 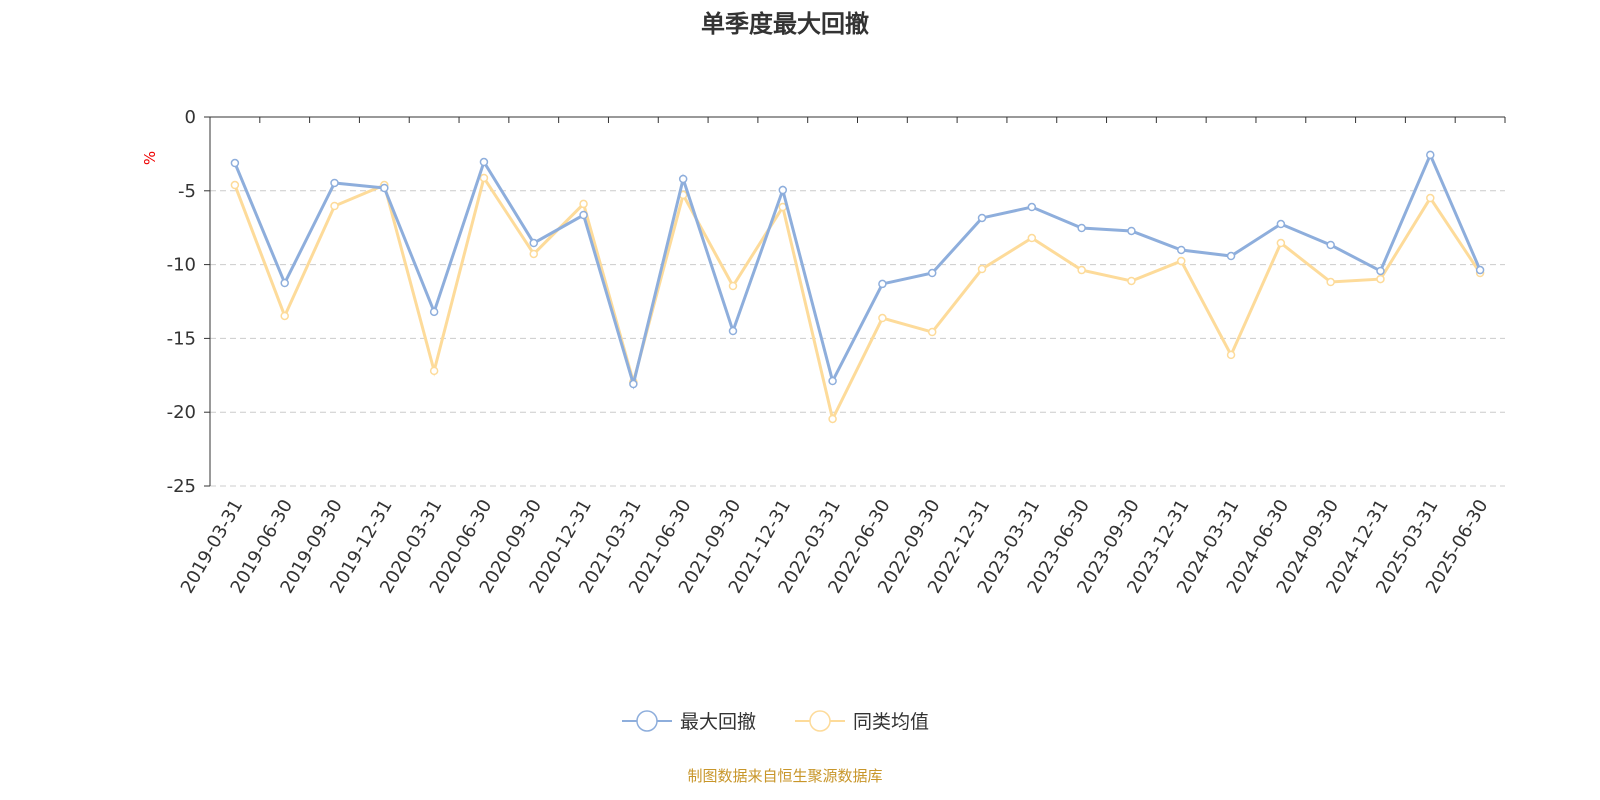 What do you see at coordinates (150, 158) in the screenshot?
I see `y-axis-label: %` at bounding box center [150, 158].